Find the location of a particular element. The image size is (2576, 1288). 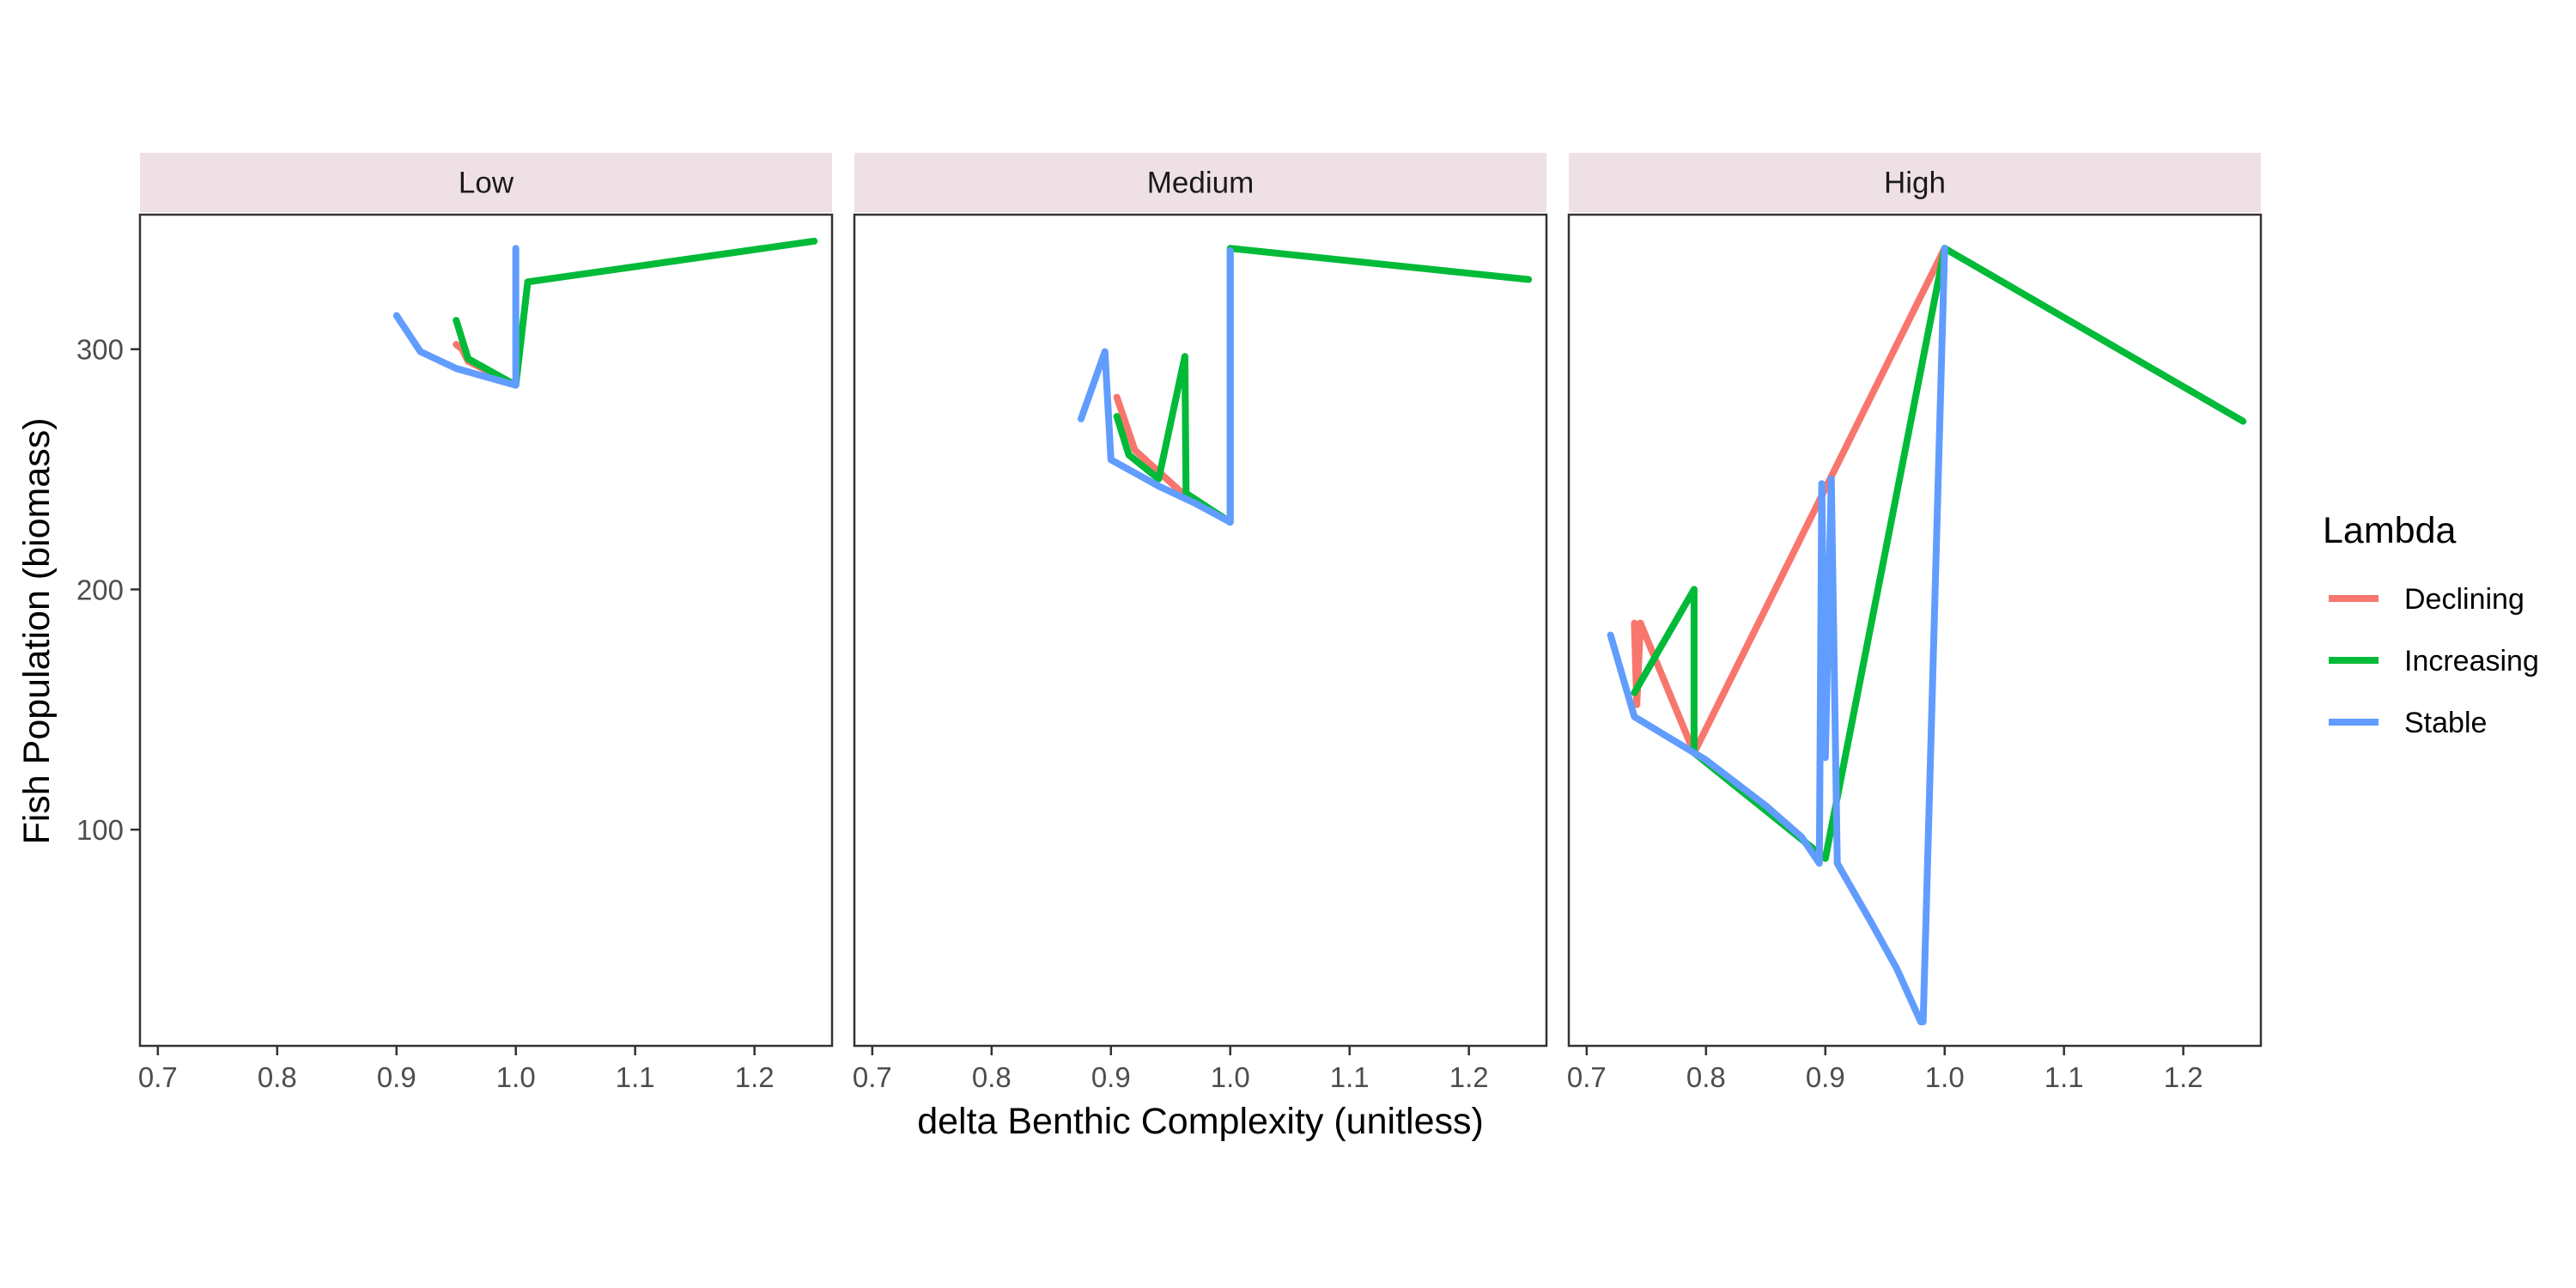

facet-strip-label: High is located at coordinates (1915, 183).